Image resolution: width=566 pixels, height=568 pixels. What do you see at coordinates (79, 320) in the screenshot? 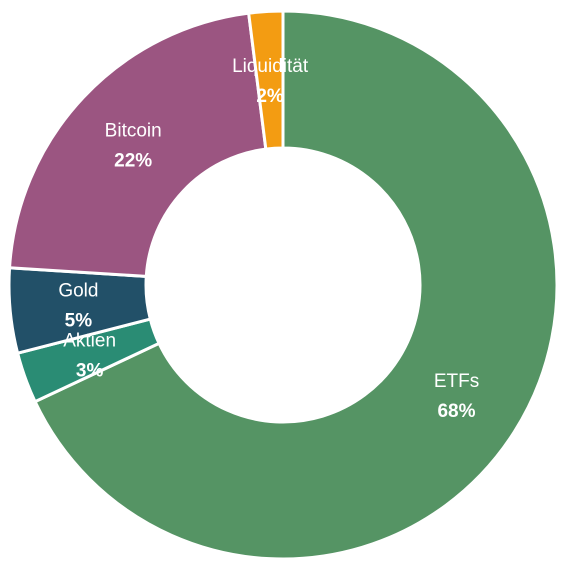
I see `label-value-gold: 5%` at bounding box center [79, 320].